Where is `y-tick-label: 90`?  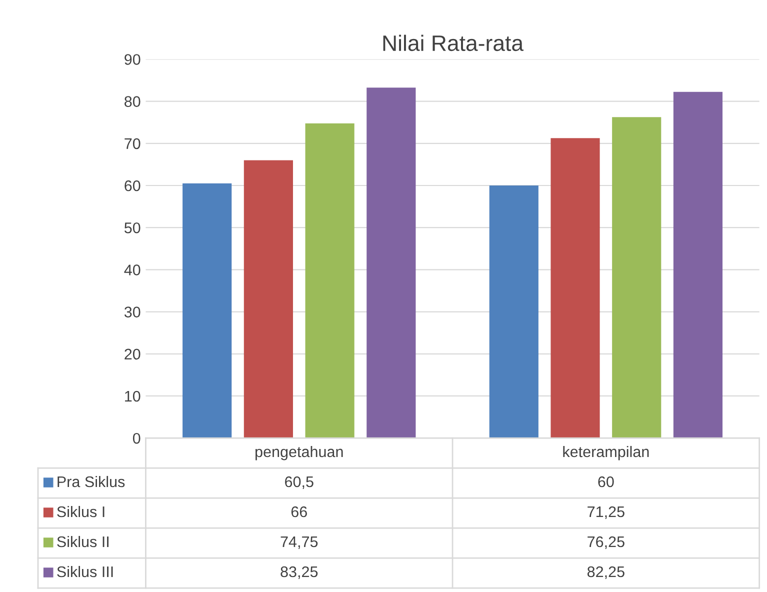 y-tick-label: 90 is located at coordinates (132, 59).